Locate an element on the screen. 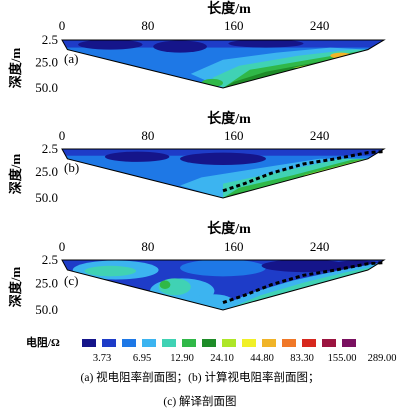 The image size is (400, 419). legend-values: 3.73 6.95 12.90 24.10 44.80 83.30 155.00 289.00 is located at coordinates (245, 358).